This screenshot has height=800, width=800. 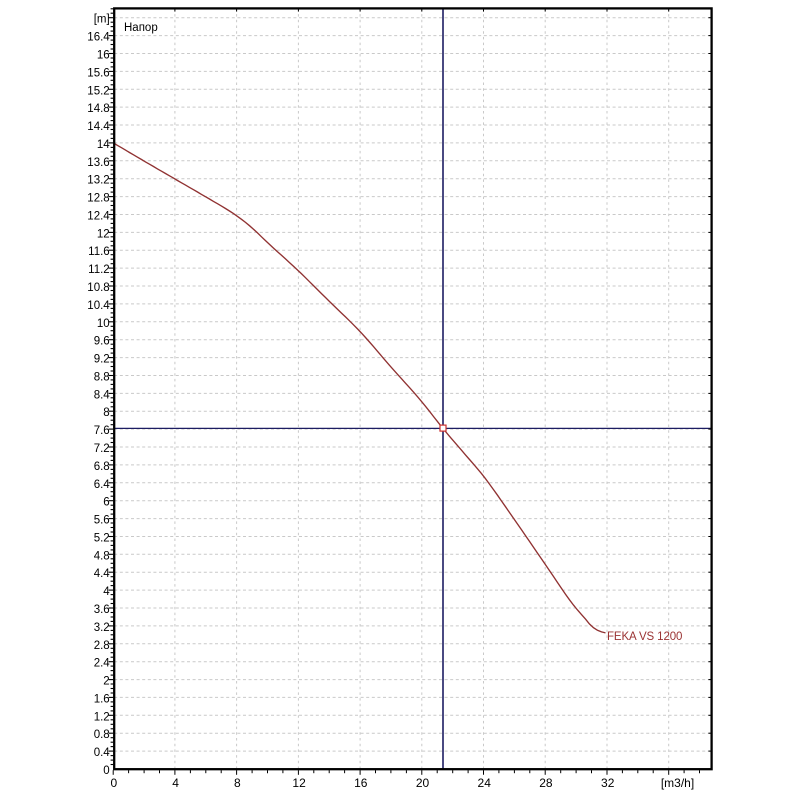 What do you see at coordinates (546, 783) in the screenshot?
I see `svg-text: 28` at bounding box center [546, 783].